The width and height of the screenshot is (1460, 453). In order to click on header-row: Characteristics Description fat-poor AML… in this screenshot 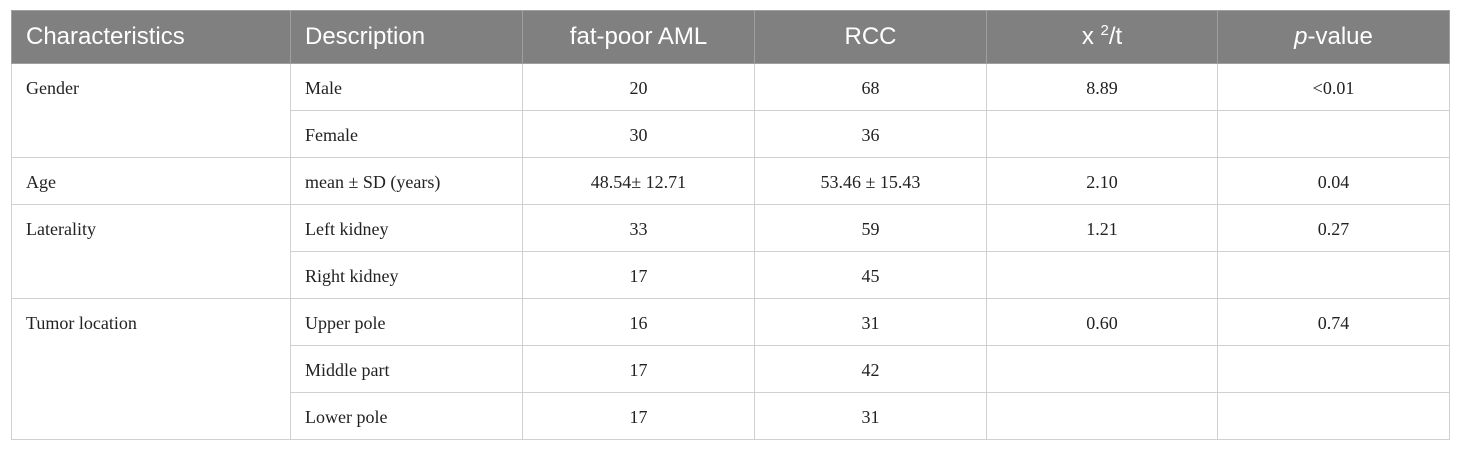, I will do `click(730, 37)`.